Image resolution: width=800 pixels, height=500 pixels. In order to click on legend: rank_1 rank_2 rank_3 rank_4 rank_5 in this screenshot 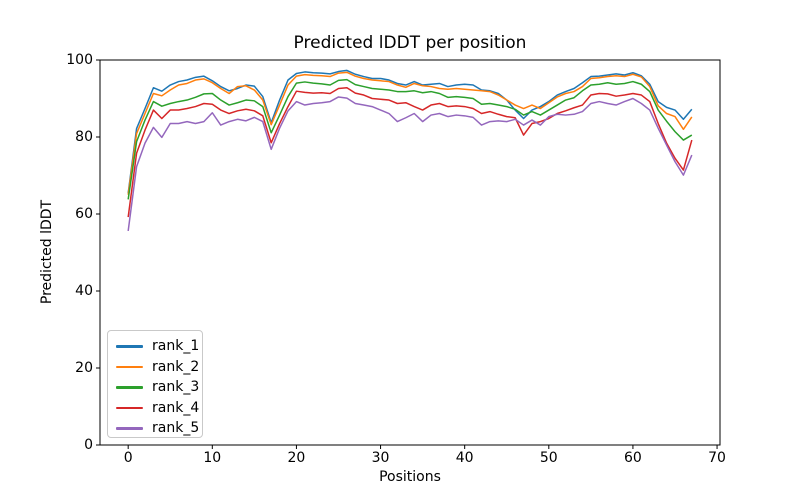, I will do `click(155, 384)`.